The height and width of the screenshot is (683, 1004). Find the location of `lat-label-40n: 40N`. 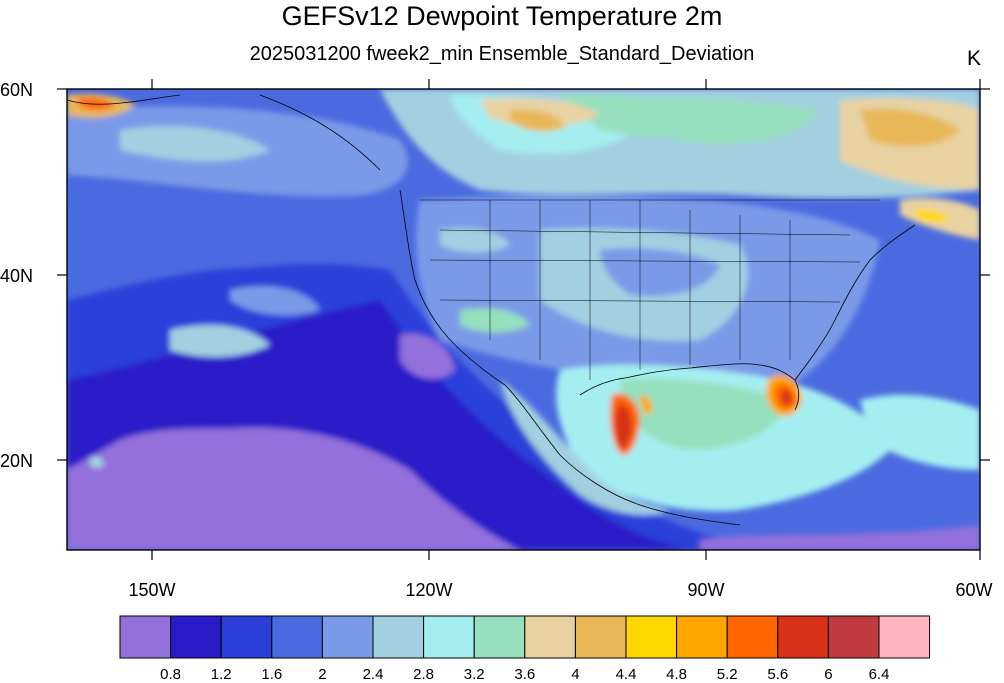

lat-label-40n: 40N is located at coordinates (17, 276).